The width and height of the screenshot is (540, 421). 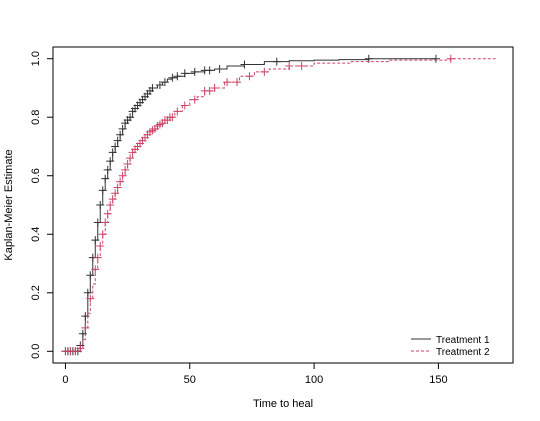 I want to click on y-tick-label: 0.8, so click(x=36, y=117).